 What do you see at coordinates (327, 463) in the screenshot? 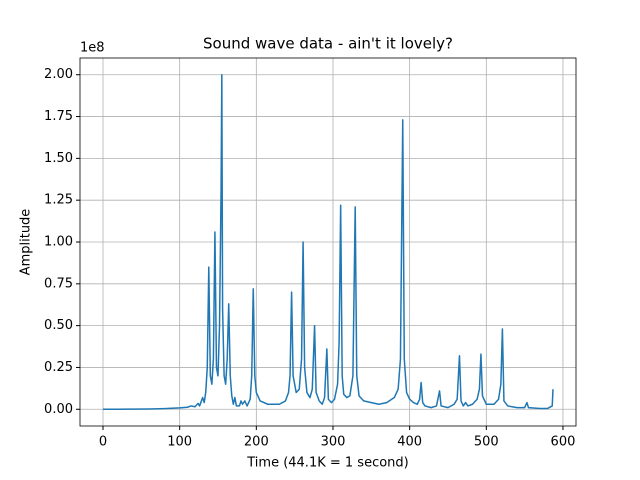
I see `x-axis-label: Time (44.1K = 1 second)` at bounding box center [327, 463].